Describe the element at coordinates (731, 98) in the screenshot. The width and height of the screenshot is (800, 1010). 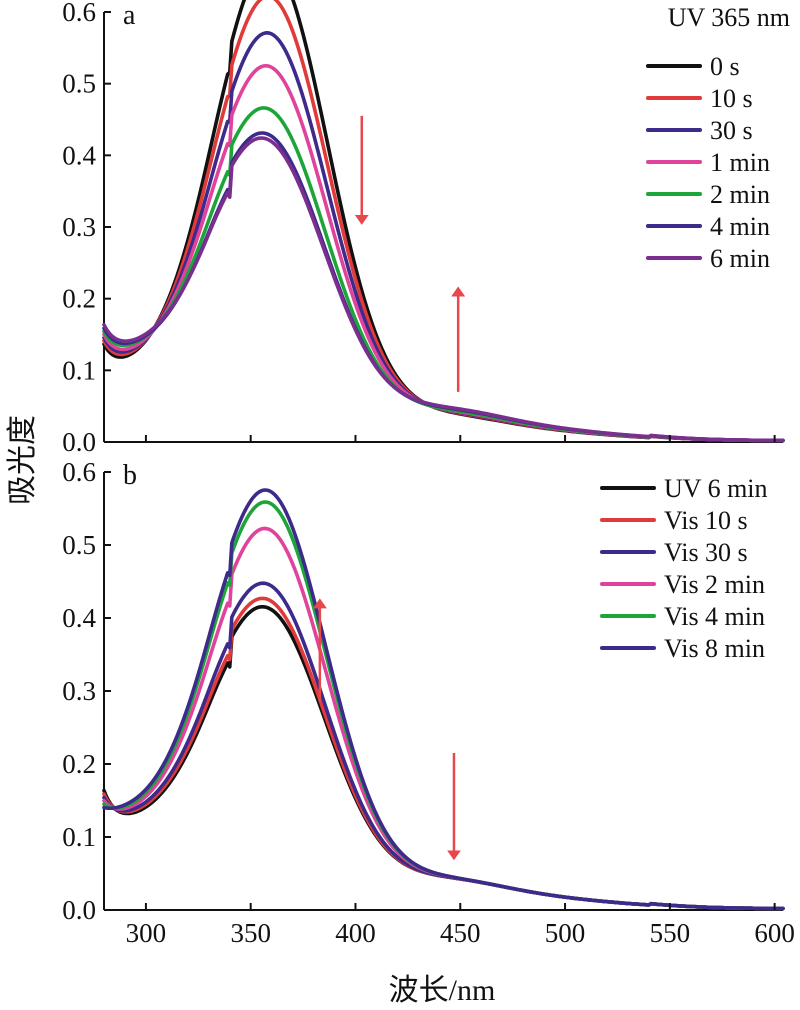
I see `legend-entry-label: 10 s` at that location.